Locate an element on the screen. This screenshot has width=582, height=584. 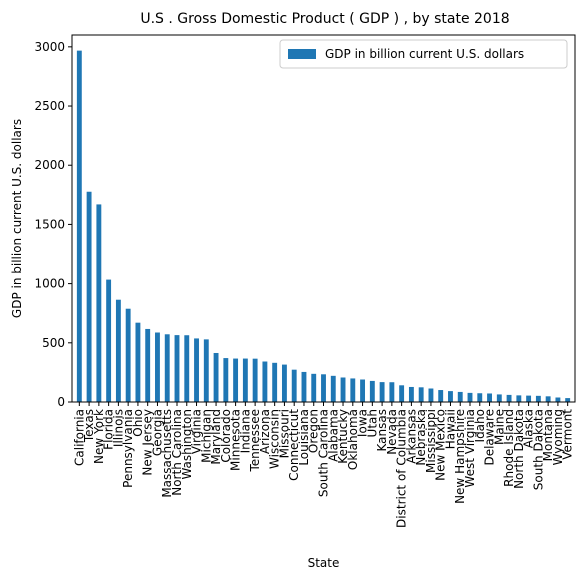
x-tick-label: Alabama is located at coordinates (333, 435).